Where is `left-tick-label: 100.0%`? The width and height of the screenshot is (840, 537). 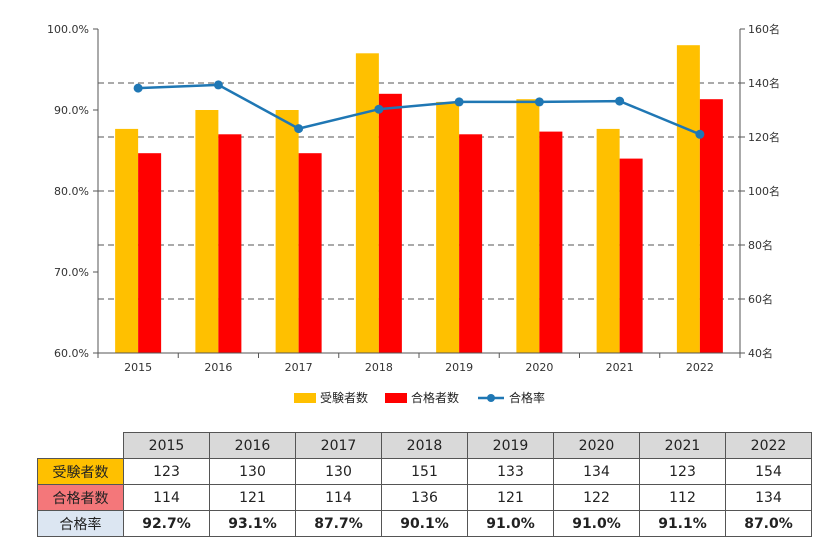 left-tick-label: 100.0% is located at coordinates (68, 29).